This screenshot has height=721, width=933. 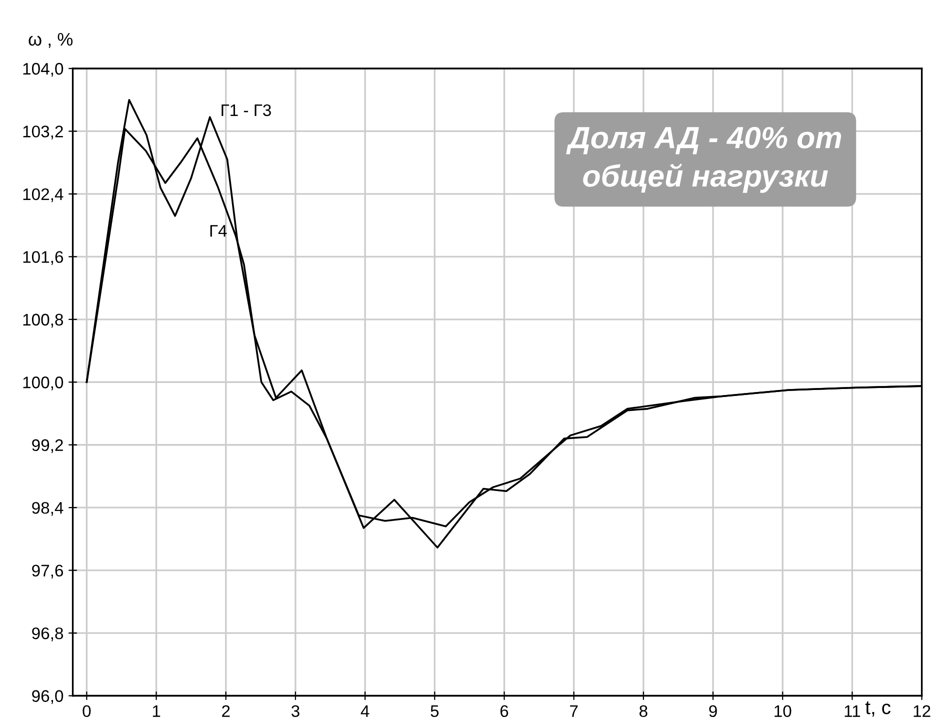 I want to click on x-tick-label: 5, so click(x=434, y=711).